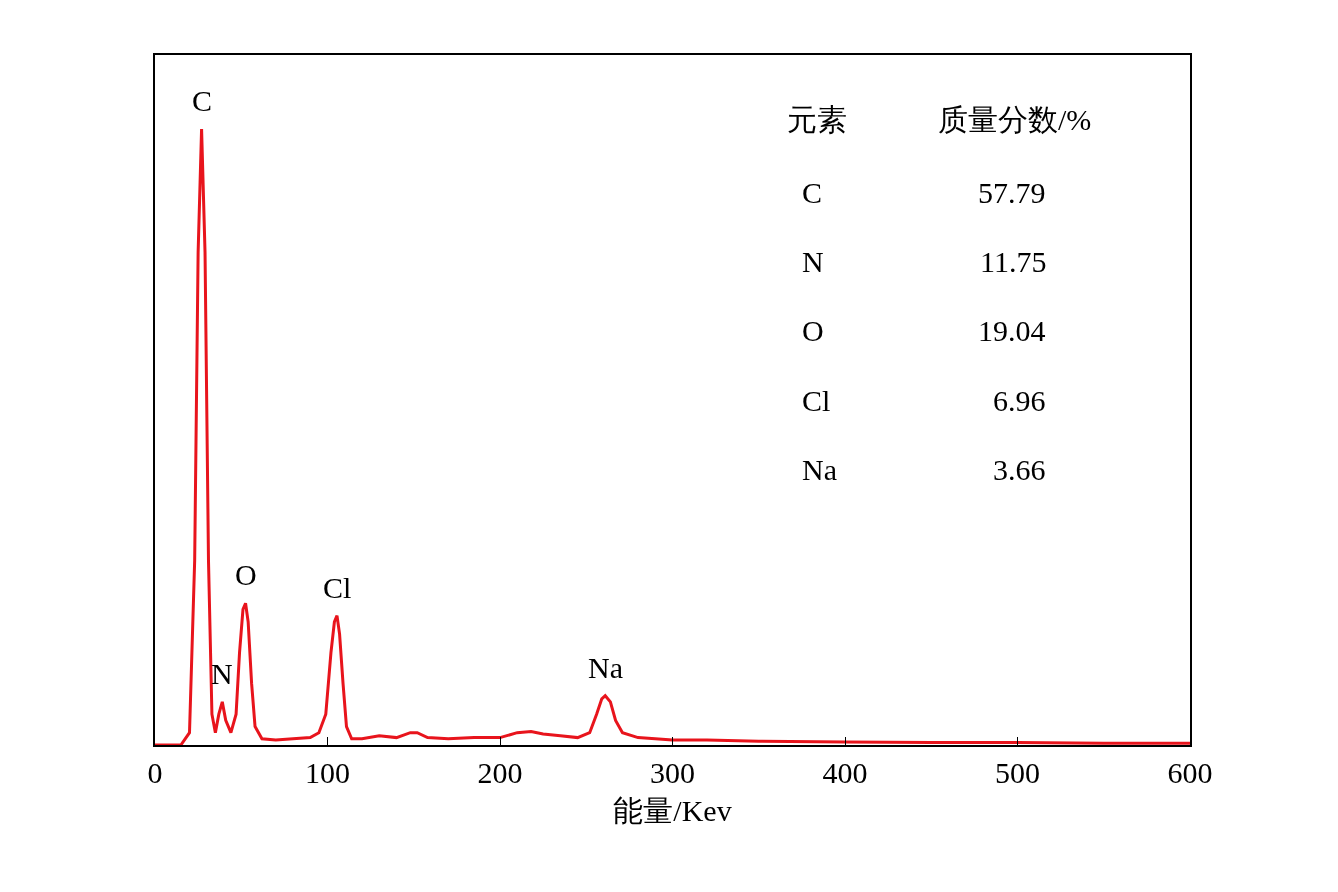  I want to click on x-tick-label: 400, so click(845, 772).